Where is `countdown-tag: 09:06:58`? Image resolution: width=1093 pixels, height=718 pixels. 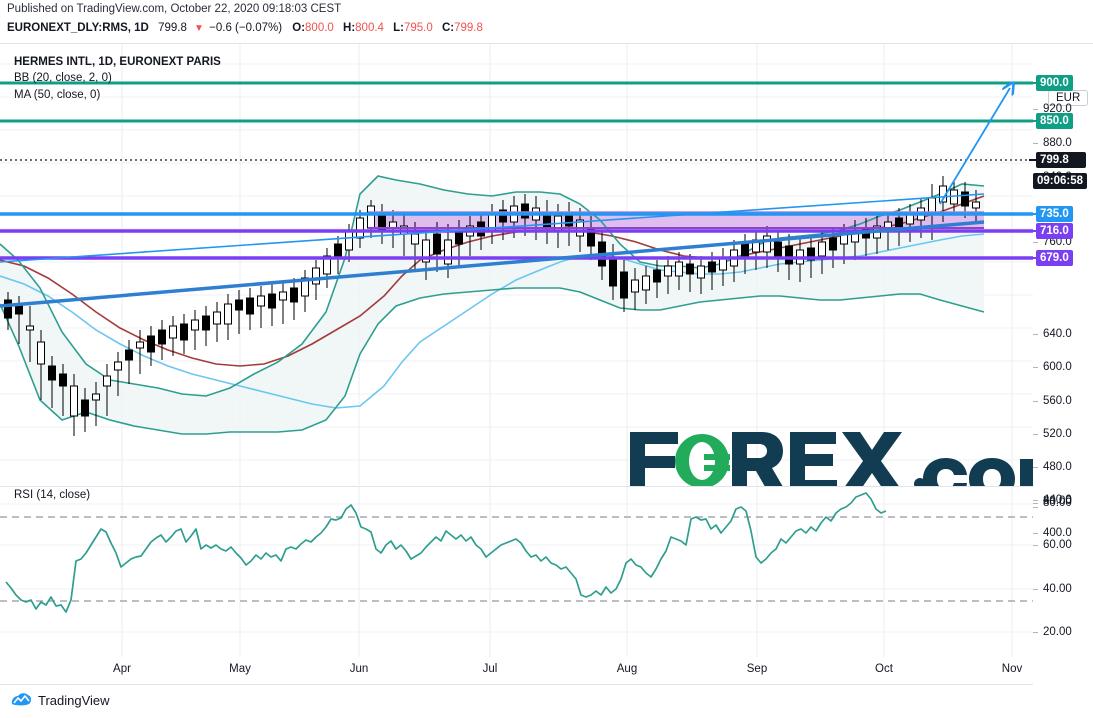 countdown-tag: 09:06:58 is located at coordinates (1060, 181).